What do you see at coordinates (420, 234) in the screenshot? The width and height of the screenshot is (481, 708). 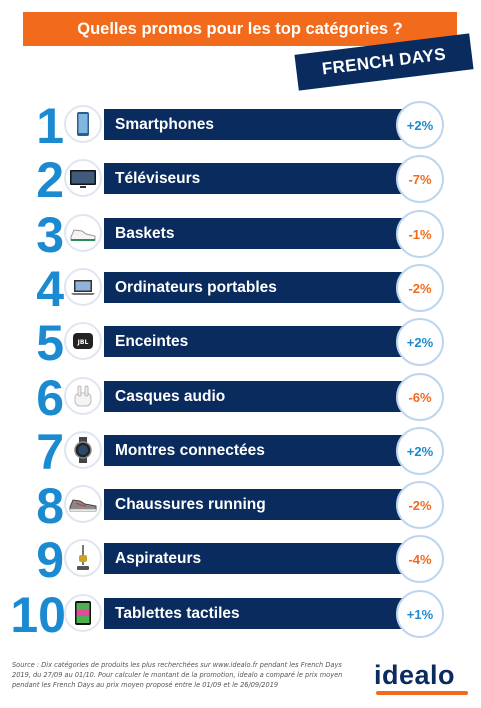 I see `promo-badge: -1%` at bounding box center [420, 234].